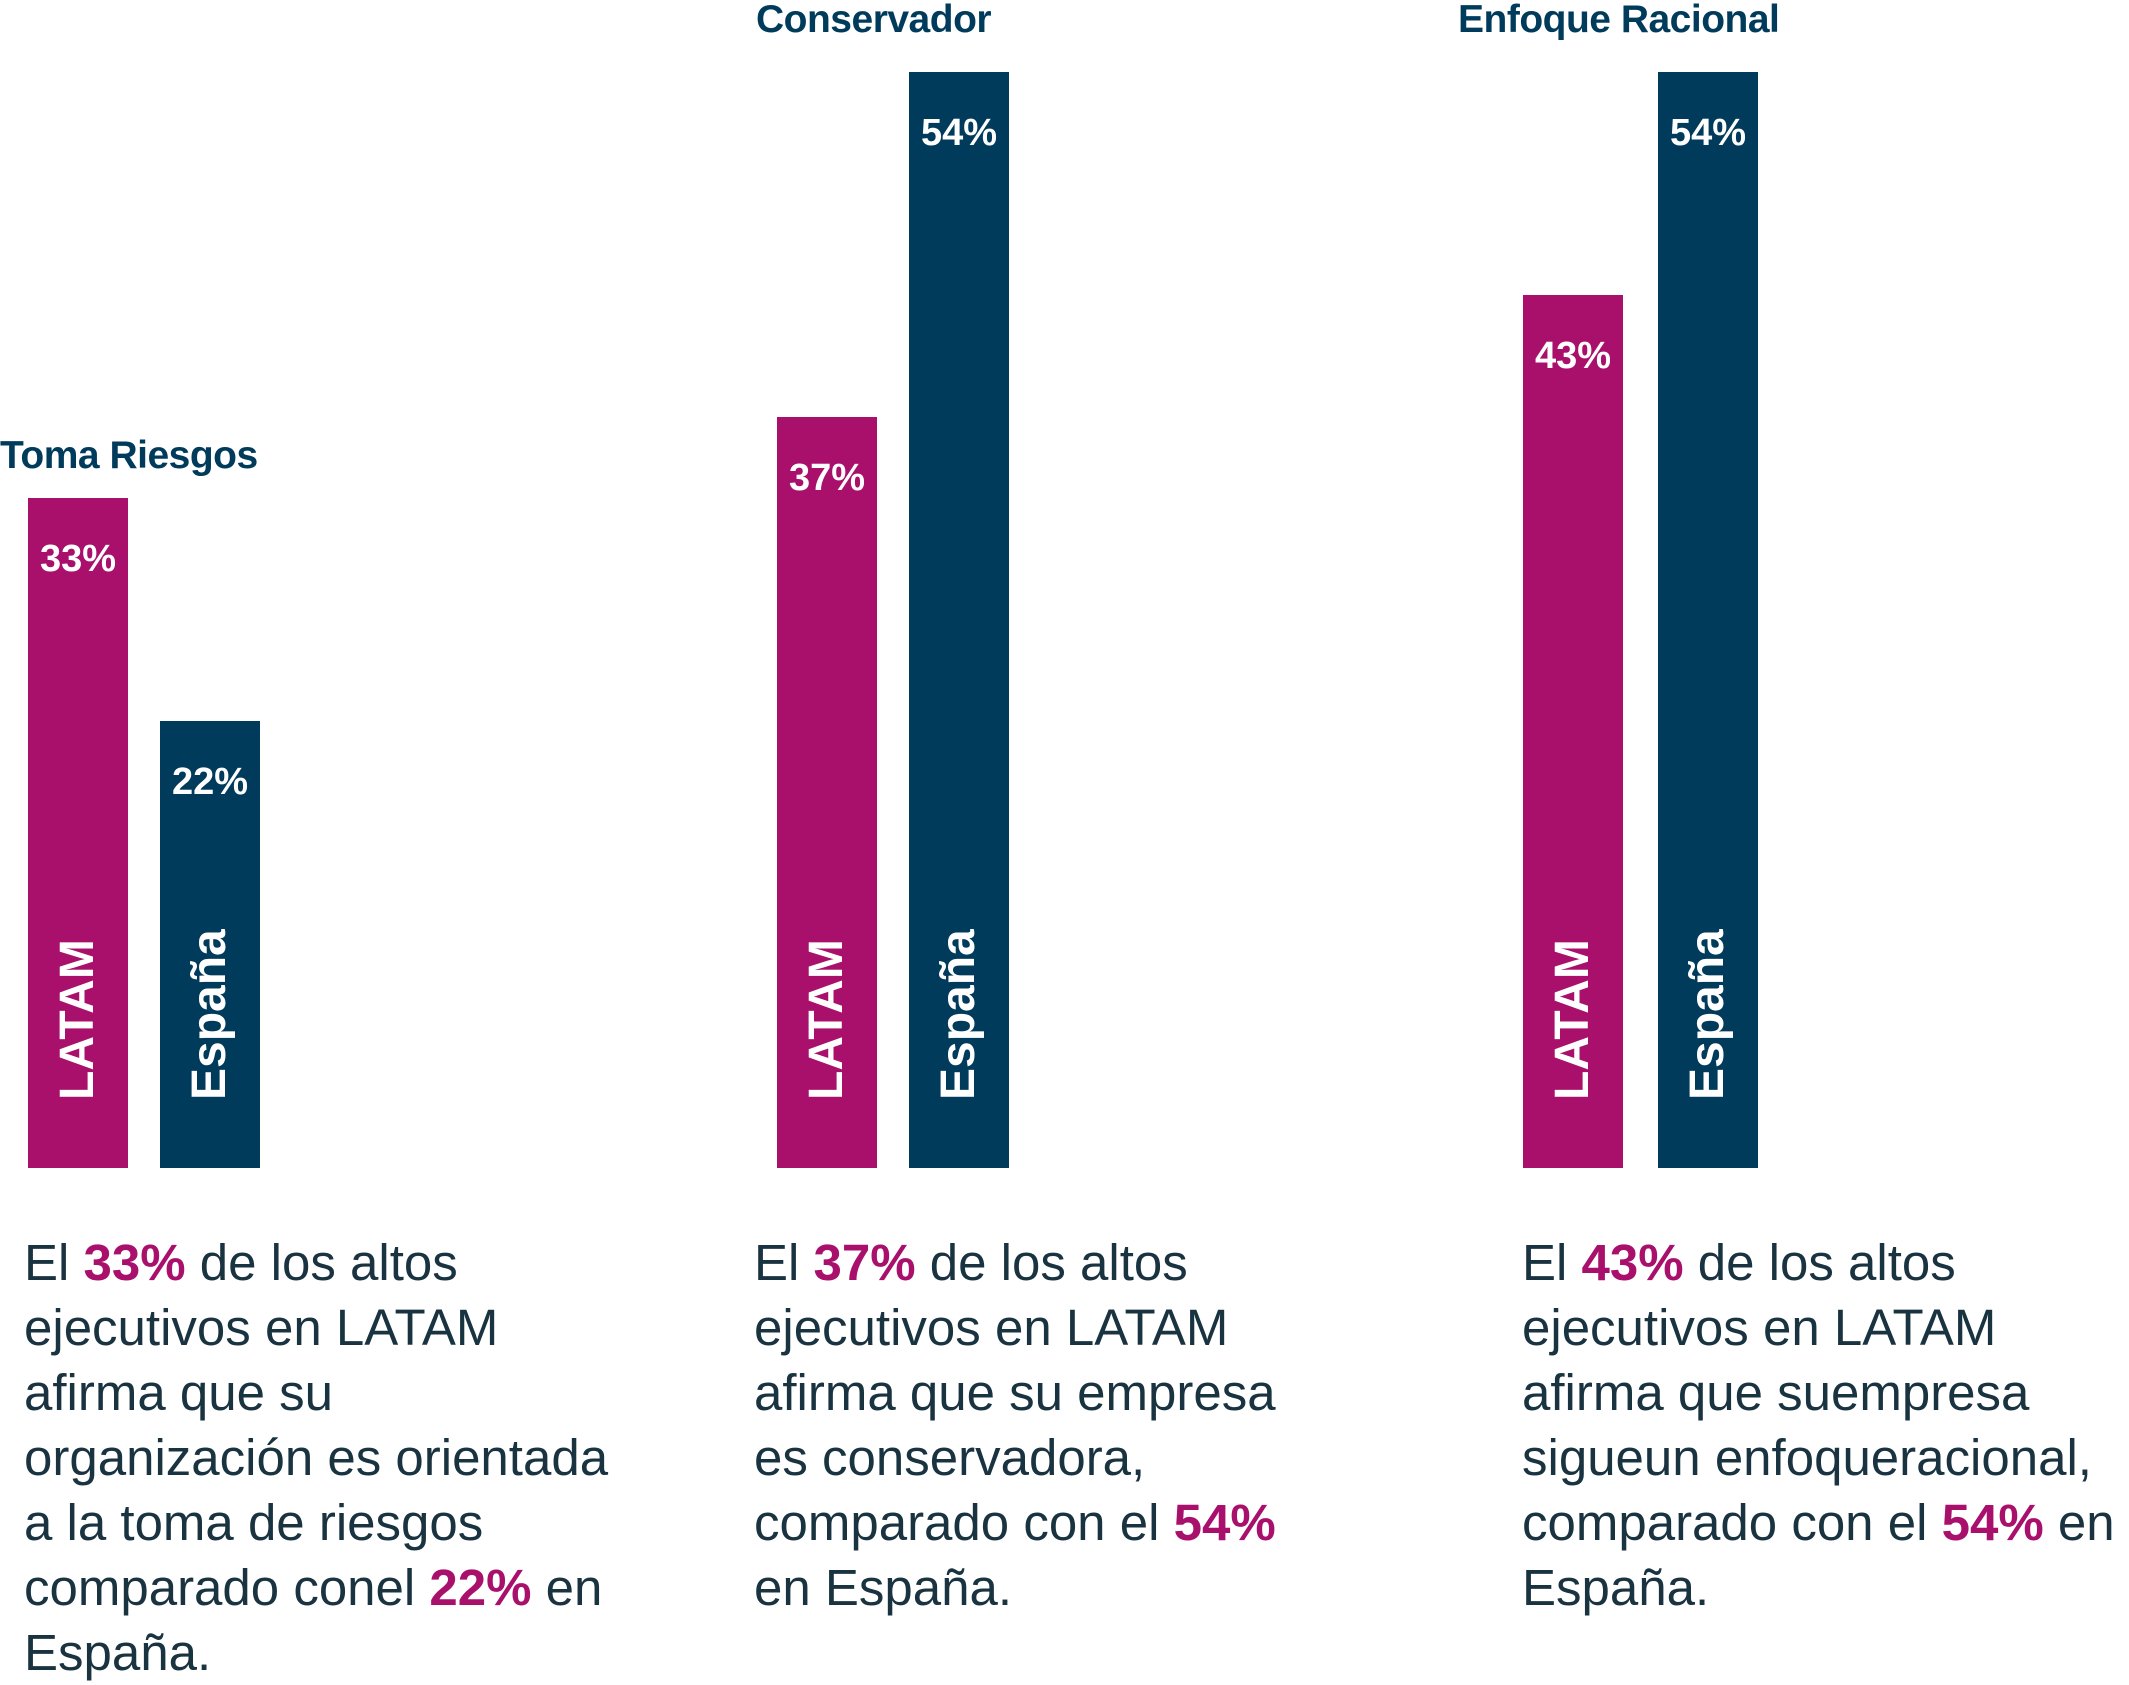  What do you see at coordinates (480, 1587) in the screenshot?
I see `caption-highlight: 22%` at bounding box center [480, 1587].